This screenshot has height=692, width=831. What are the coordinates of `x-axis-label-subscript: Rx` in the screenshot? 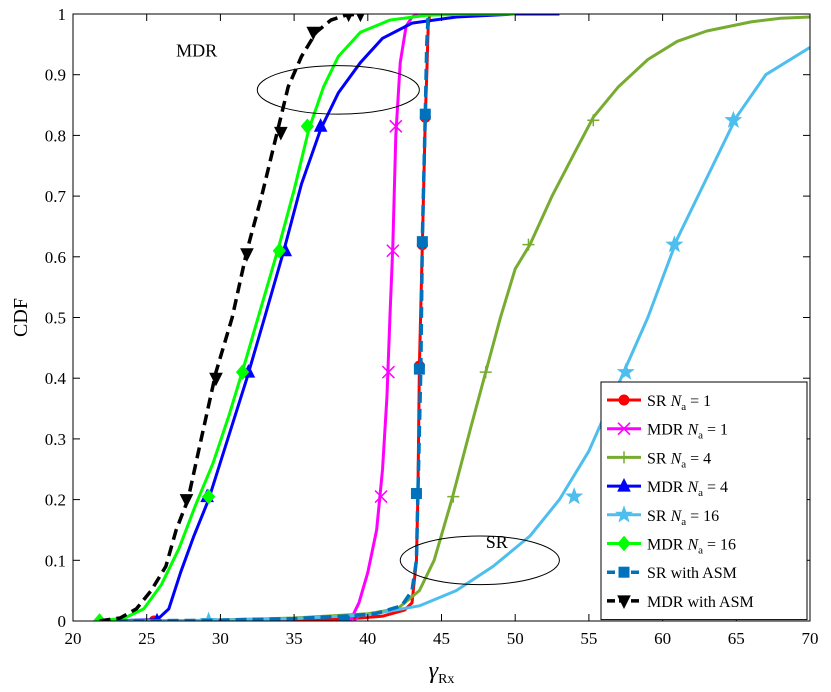 It's located at (446, 679).